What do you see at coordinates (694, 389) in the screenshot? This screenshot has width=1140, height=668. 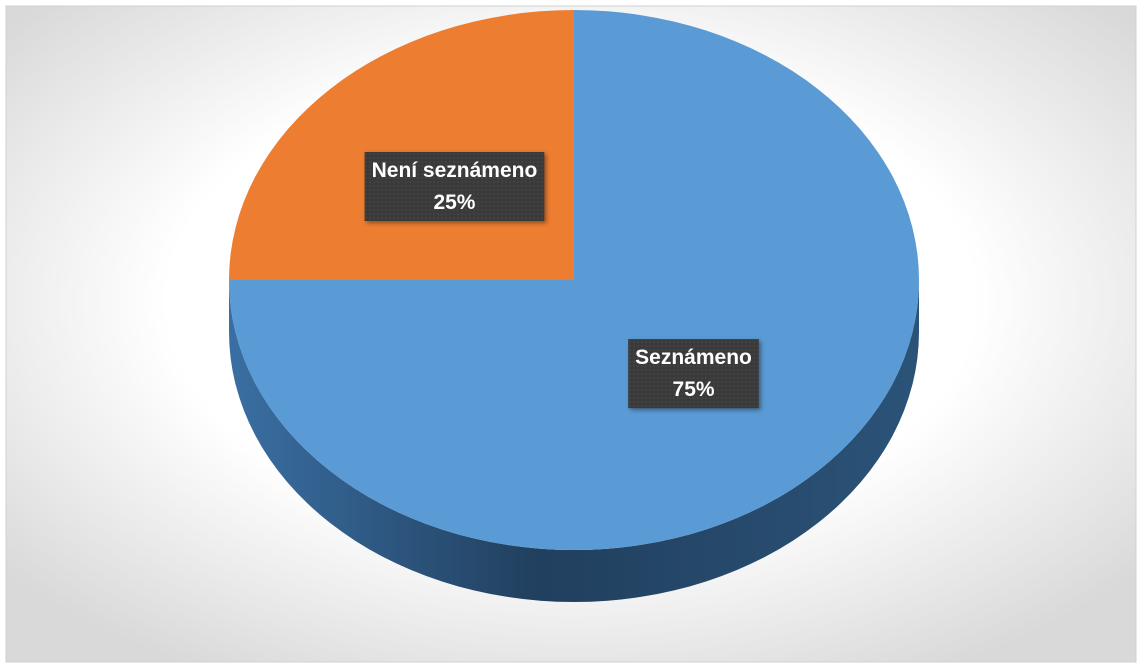 I see `data-label-value: 75%` at bounding box center [694, 389].